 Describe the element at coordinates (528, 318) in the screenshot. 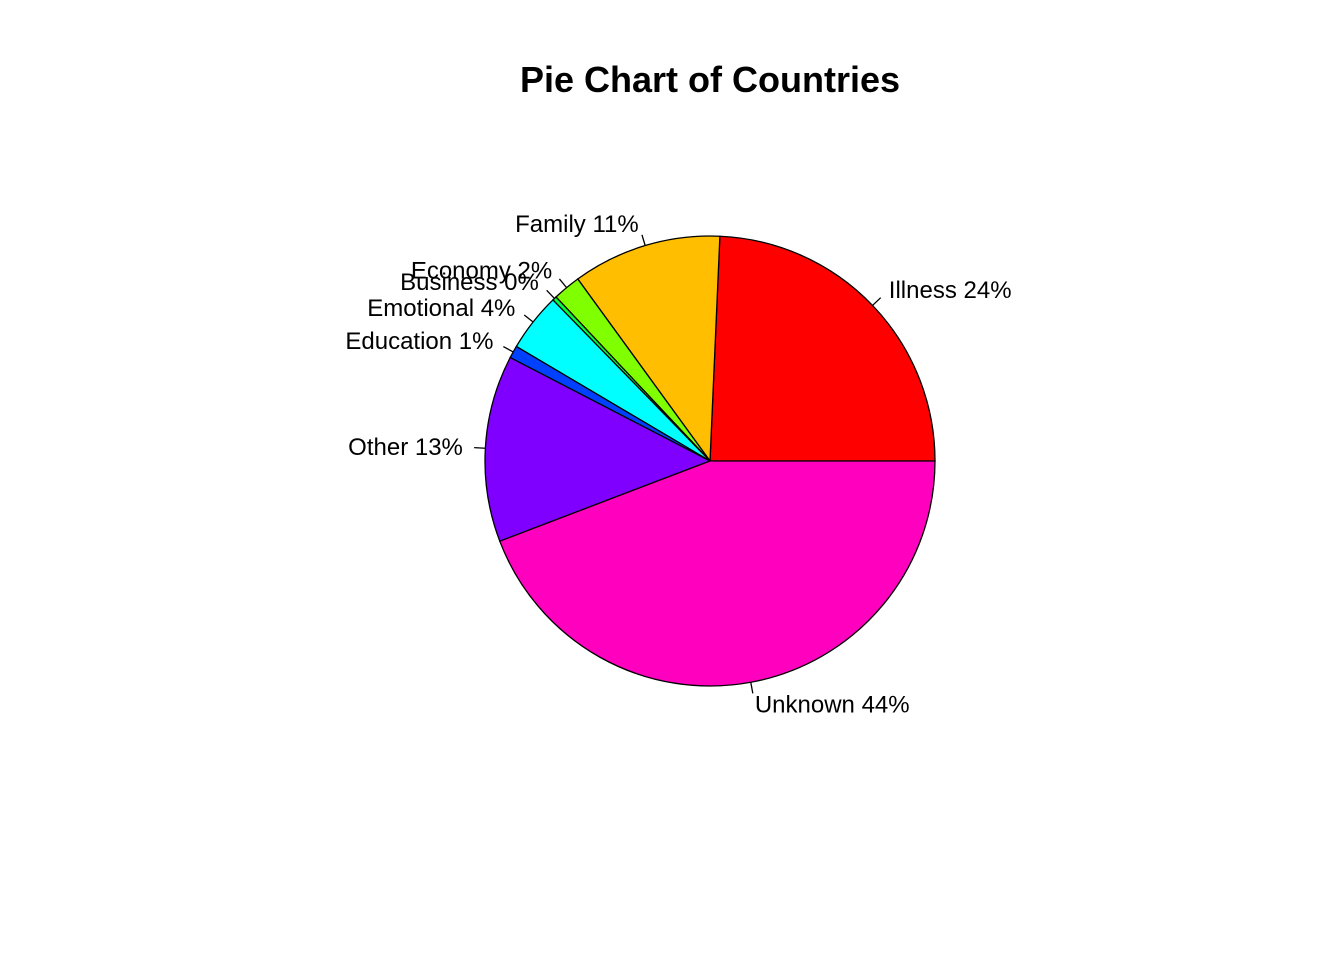

I see `leader-line-emotional` at that location.